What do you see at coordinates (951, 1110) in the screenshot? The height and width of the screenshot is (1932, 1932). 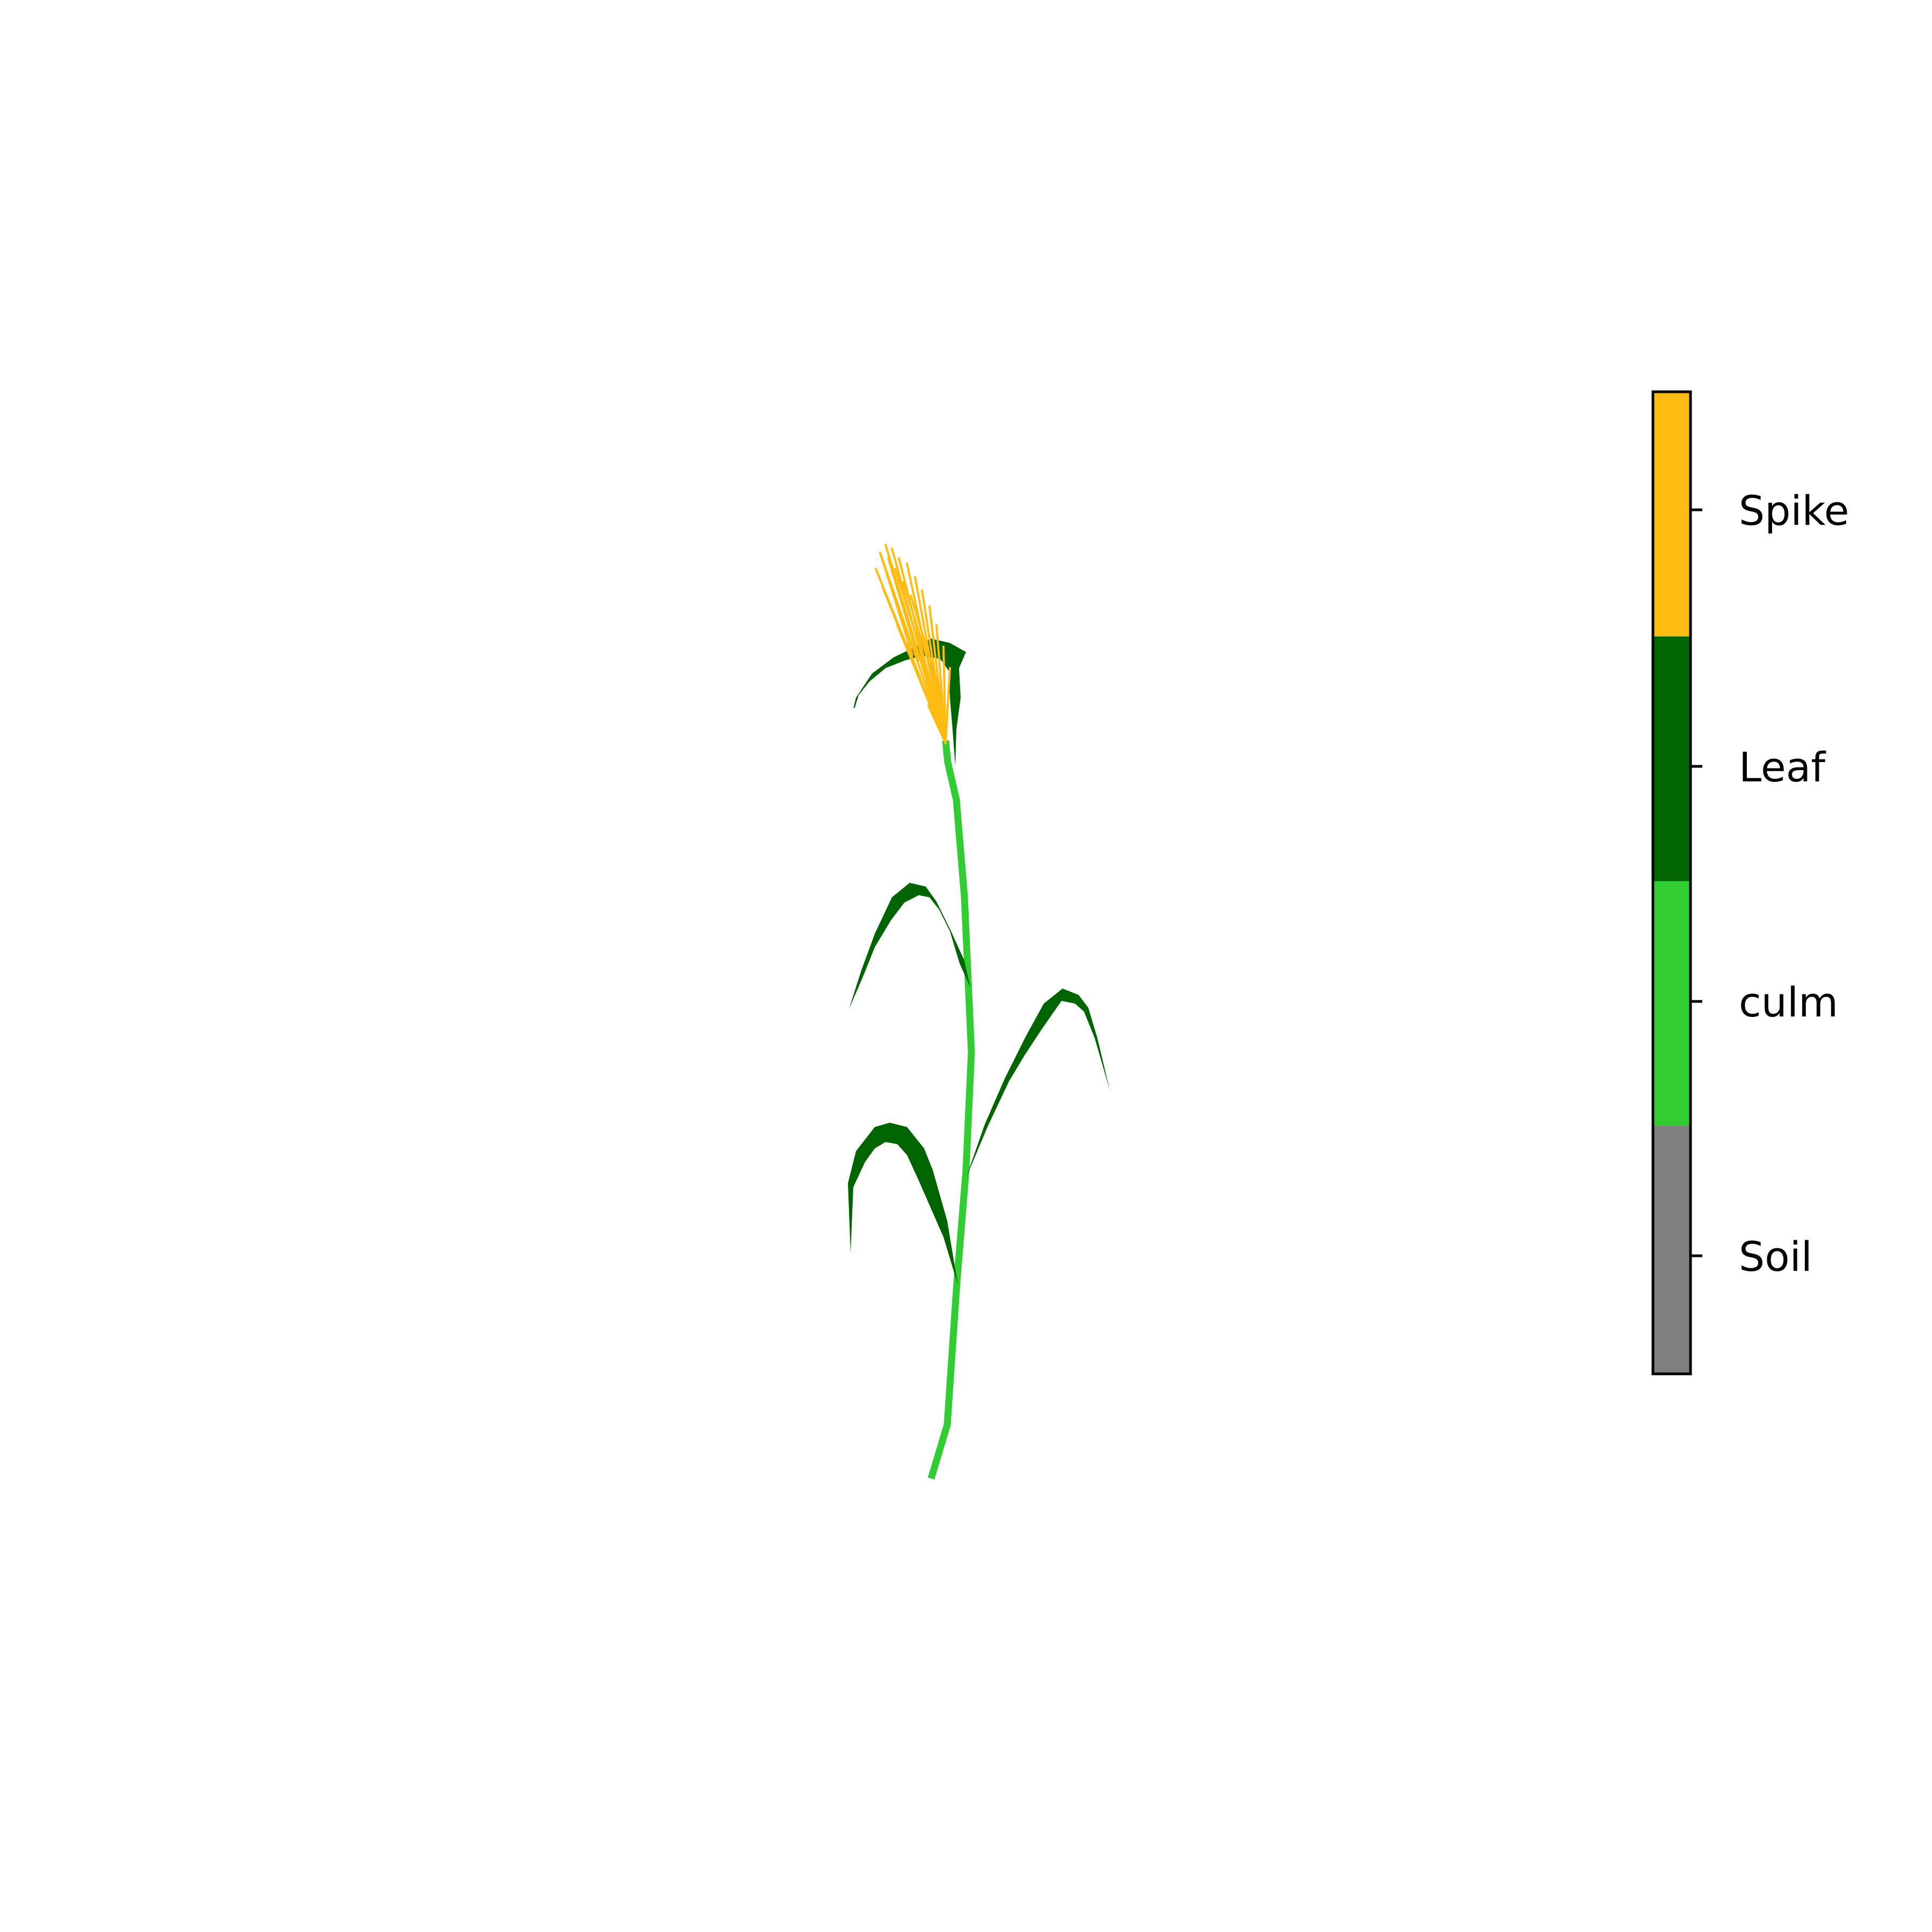 I see `culm-stem` at bounding box center [951, 1110].